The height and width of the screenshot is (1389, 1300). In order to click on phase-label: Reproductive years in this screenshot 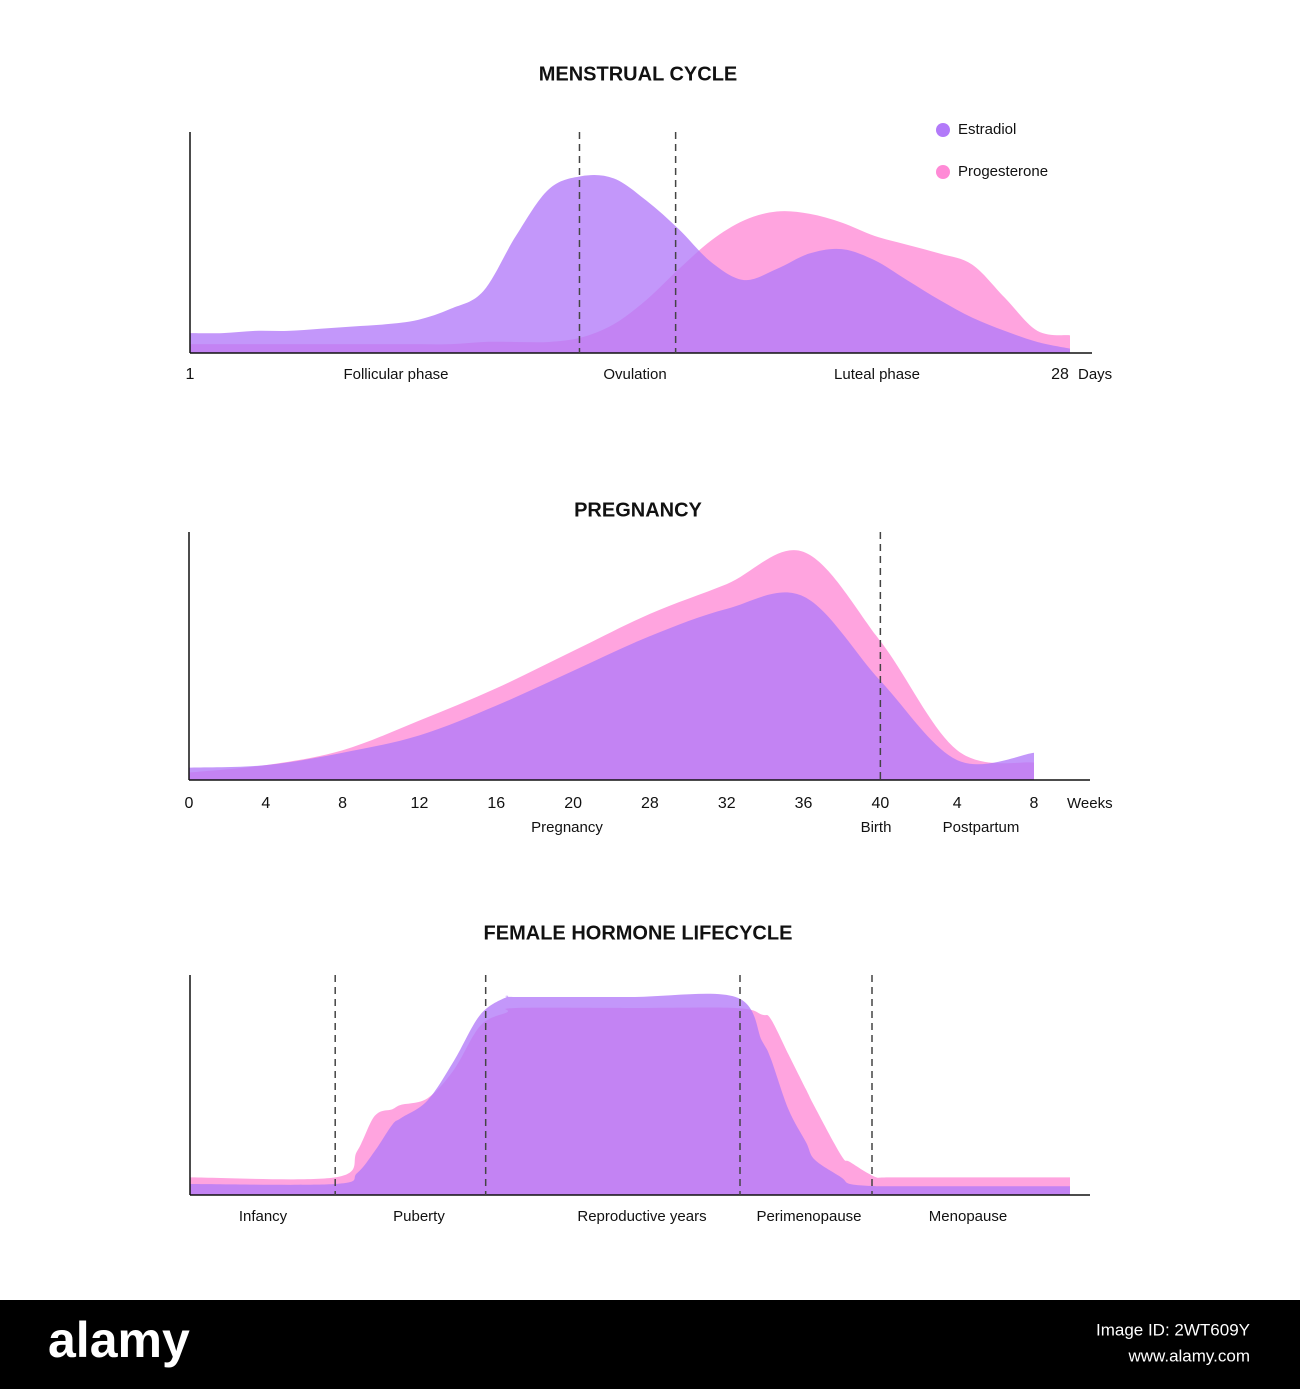, I will do `click(641, 1216)`.